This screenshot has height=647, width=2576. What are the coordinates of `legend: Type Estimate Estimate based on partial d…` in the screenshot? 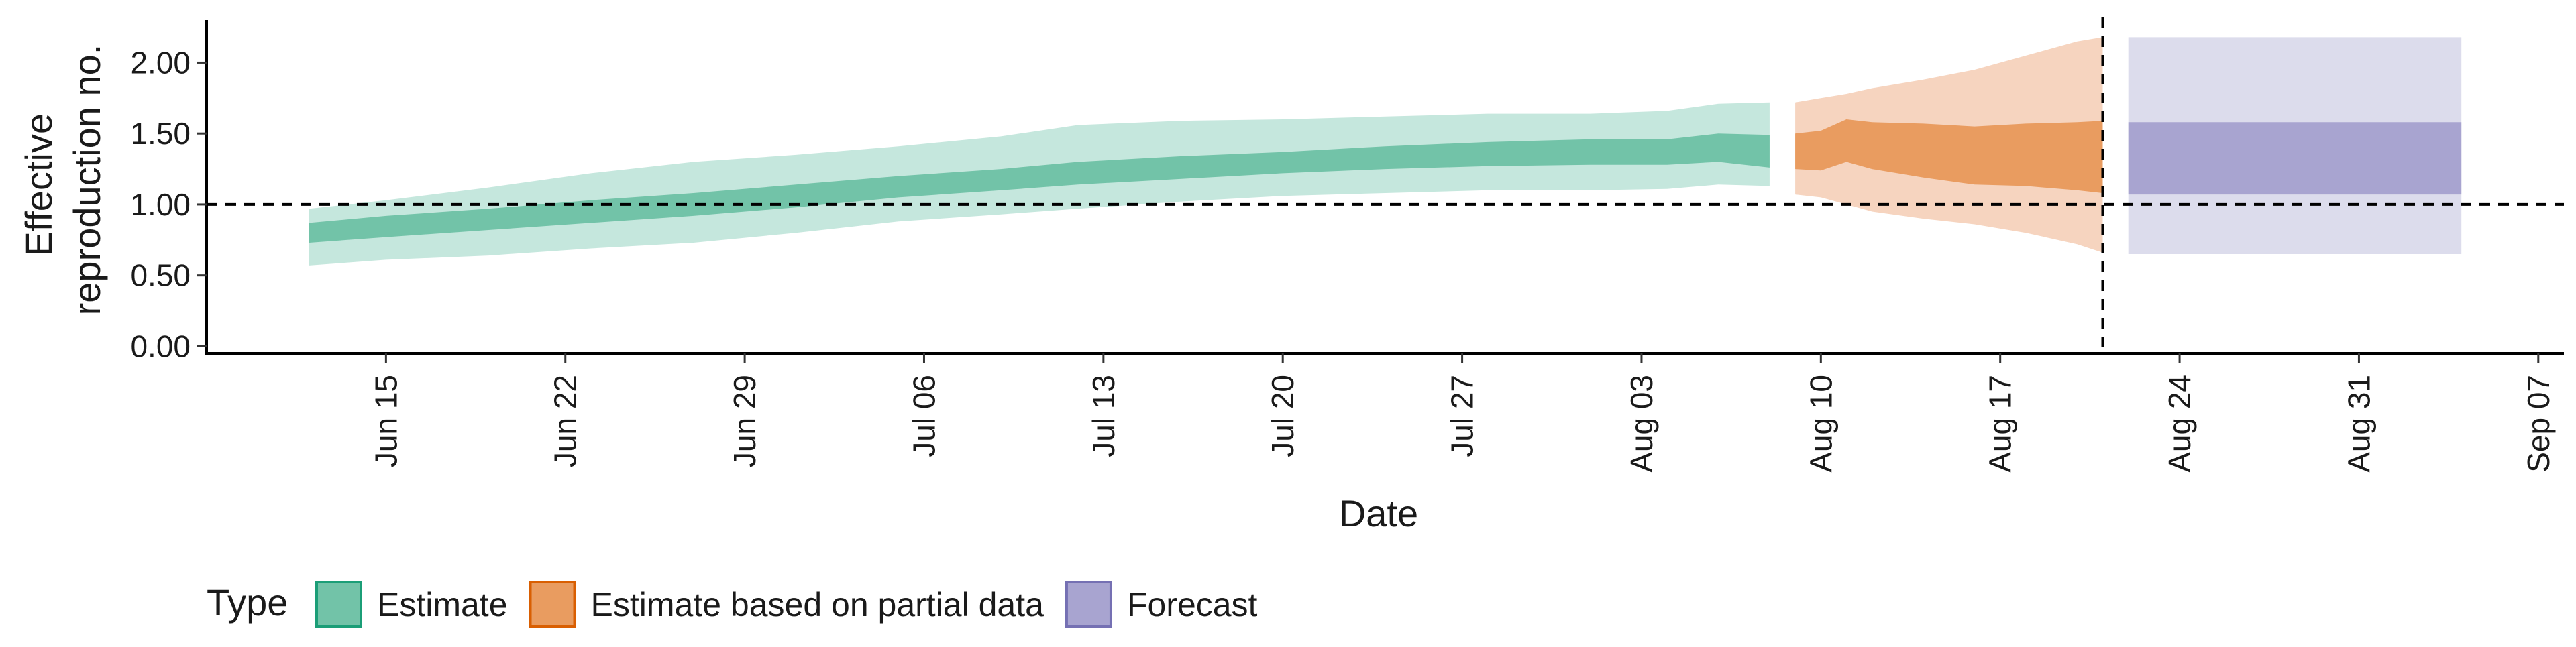 It's located at (732, 604).